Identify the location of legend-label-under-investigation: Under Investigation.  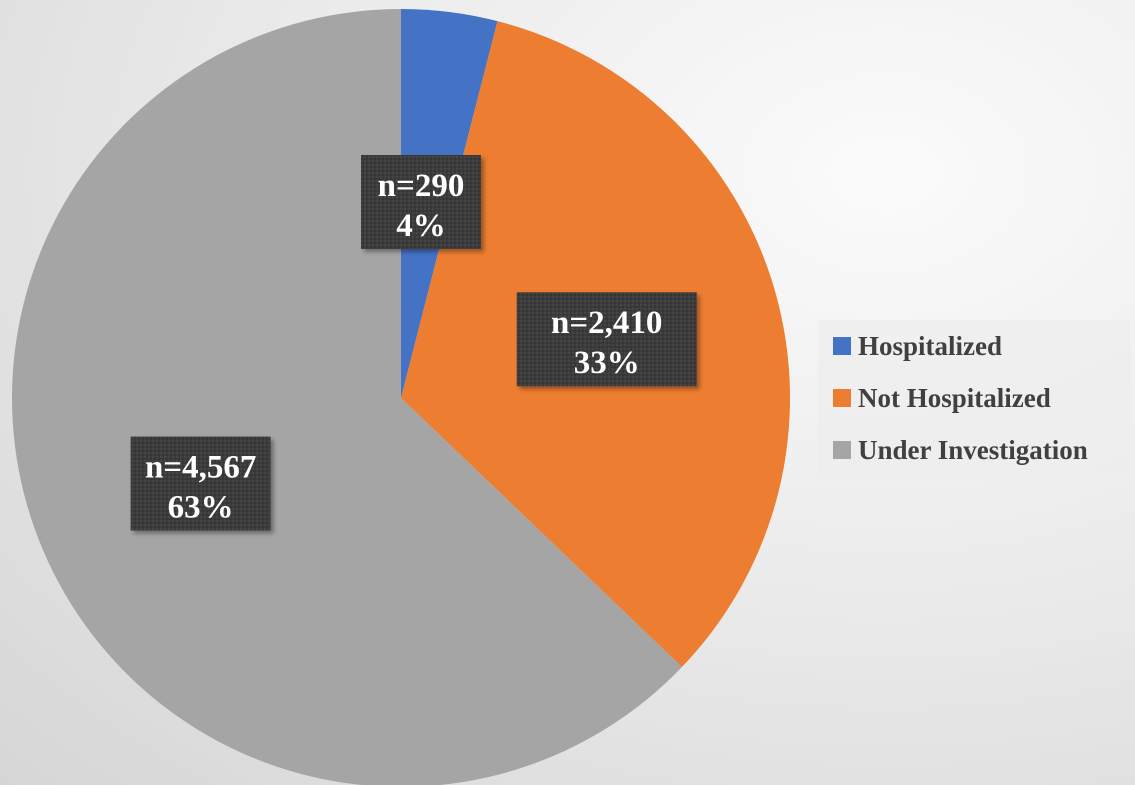
(973, 449).